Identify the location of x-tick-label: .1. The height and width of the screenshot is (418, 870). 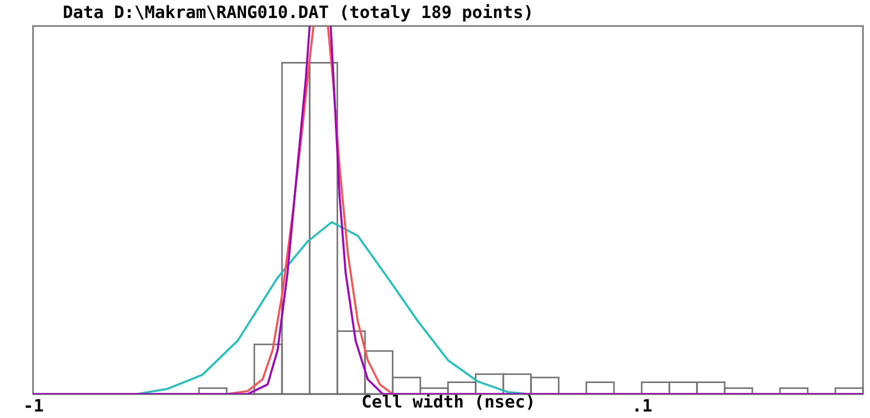
(642, 406).